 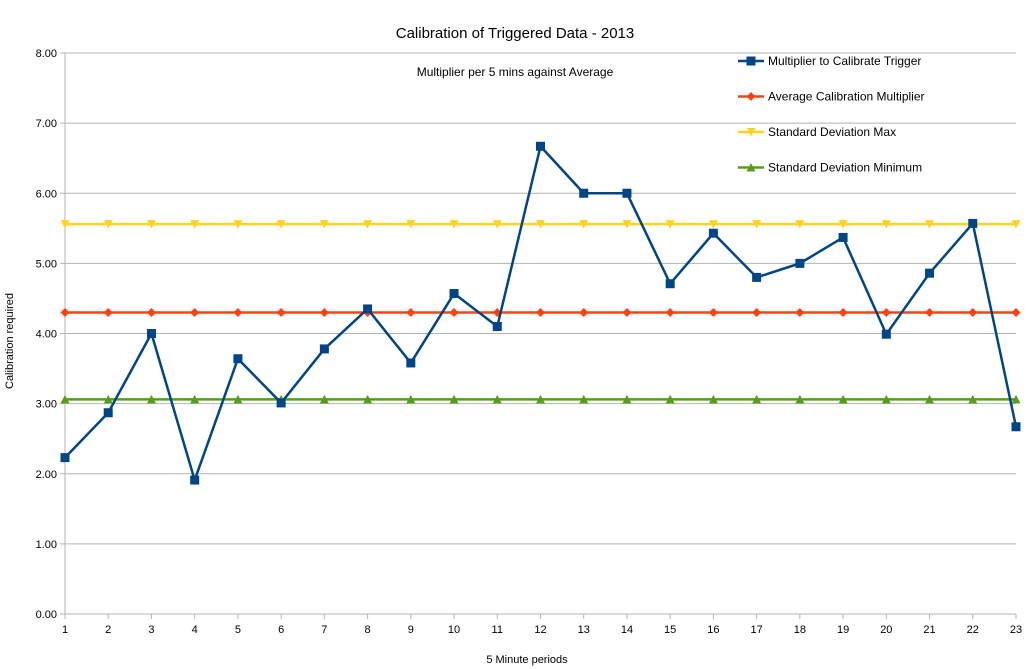 I want to click on y-tick-label: 1.00, so click(x=46, y=545).